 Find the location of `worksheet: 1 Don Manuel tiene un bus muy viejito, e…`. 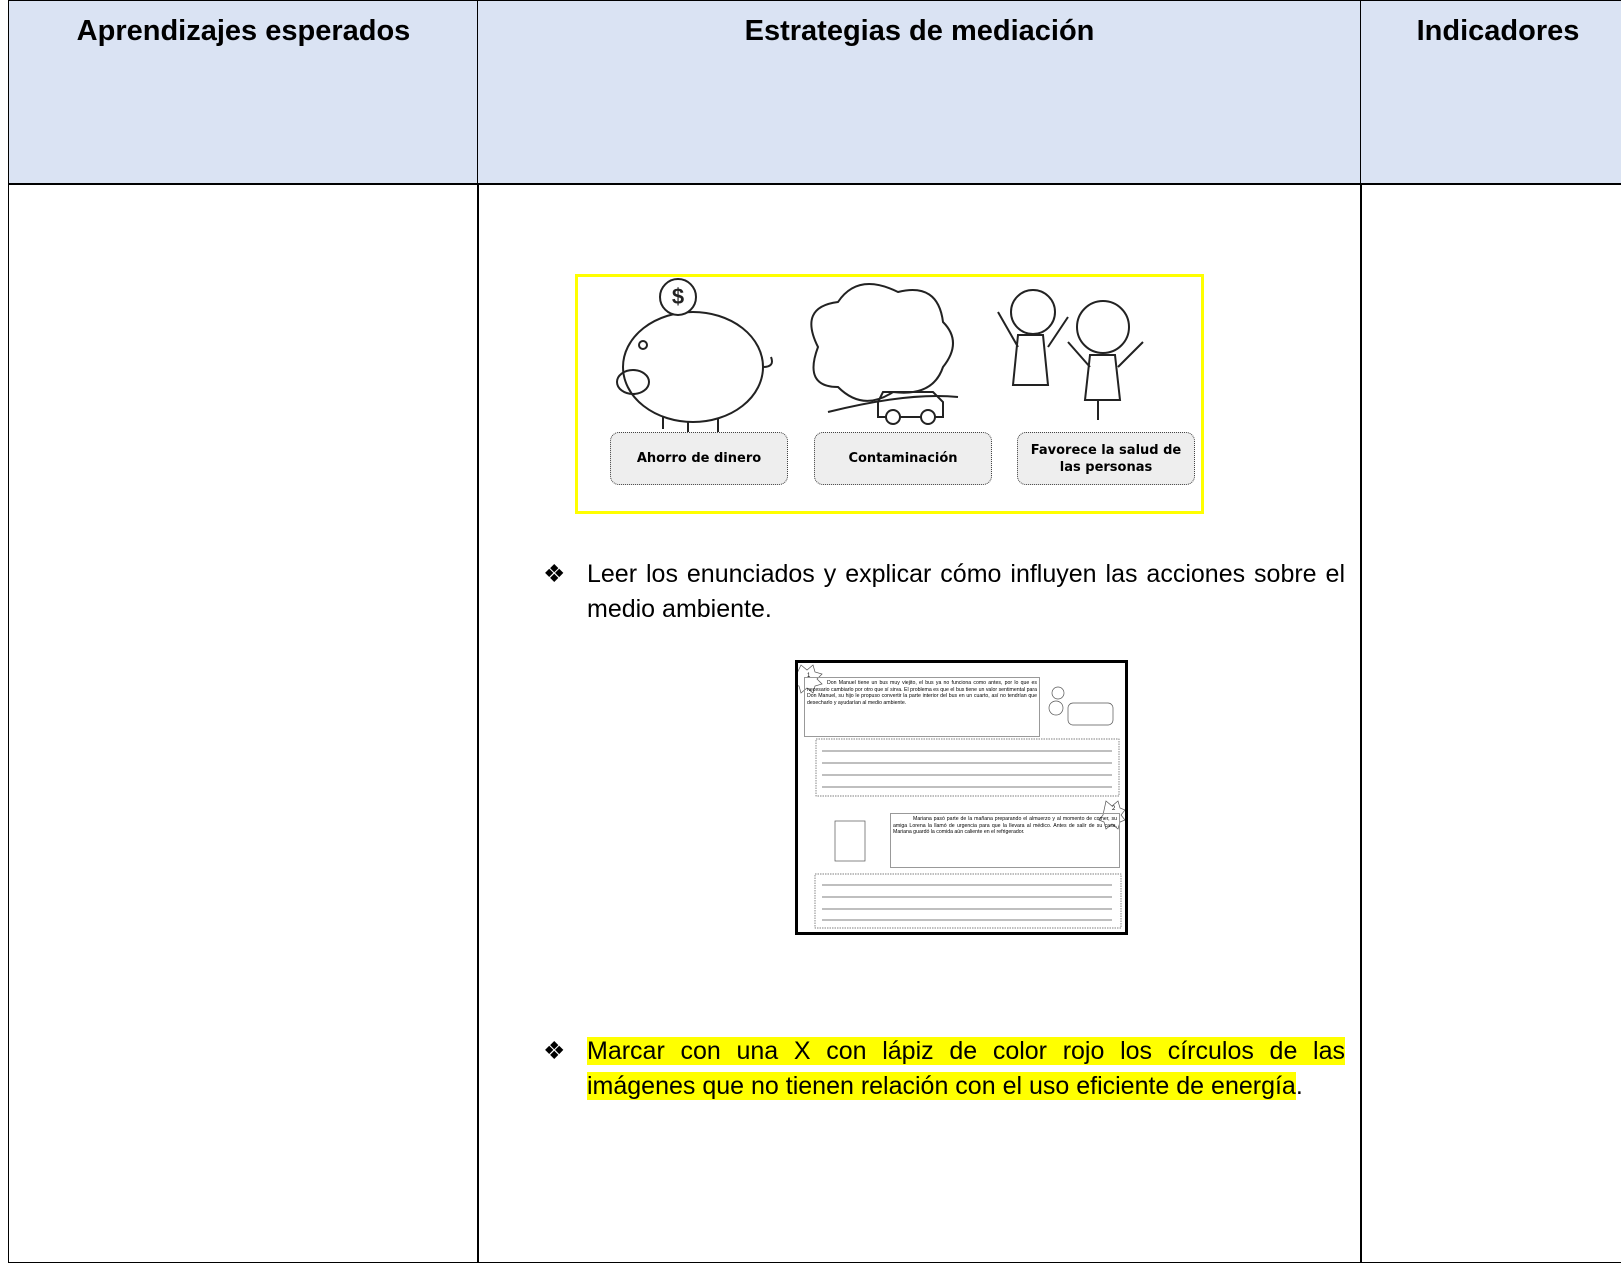

worksheet: 1 Don Manuel tiene un bus muy viejito, e… is located at coordinates (961, 797).